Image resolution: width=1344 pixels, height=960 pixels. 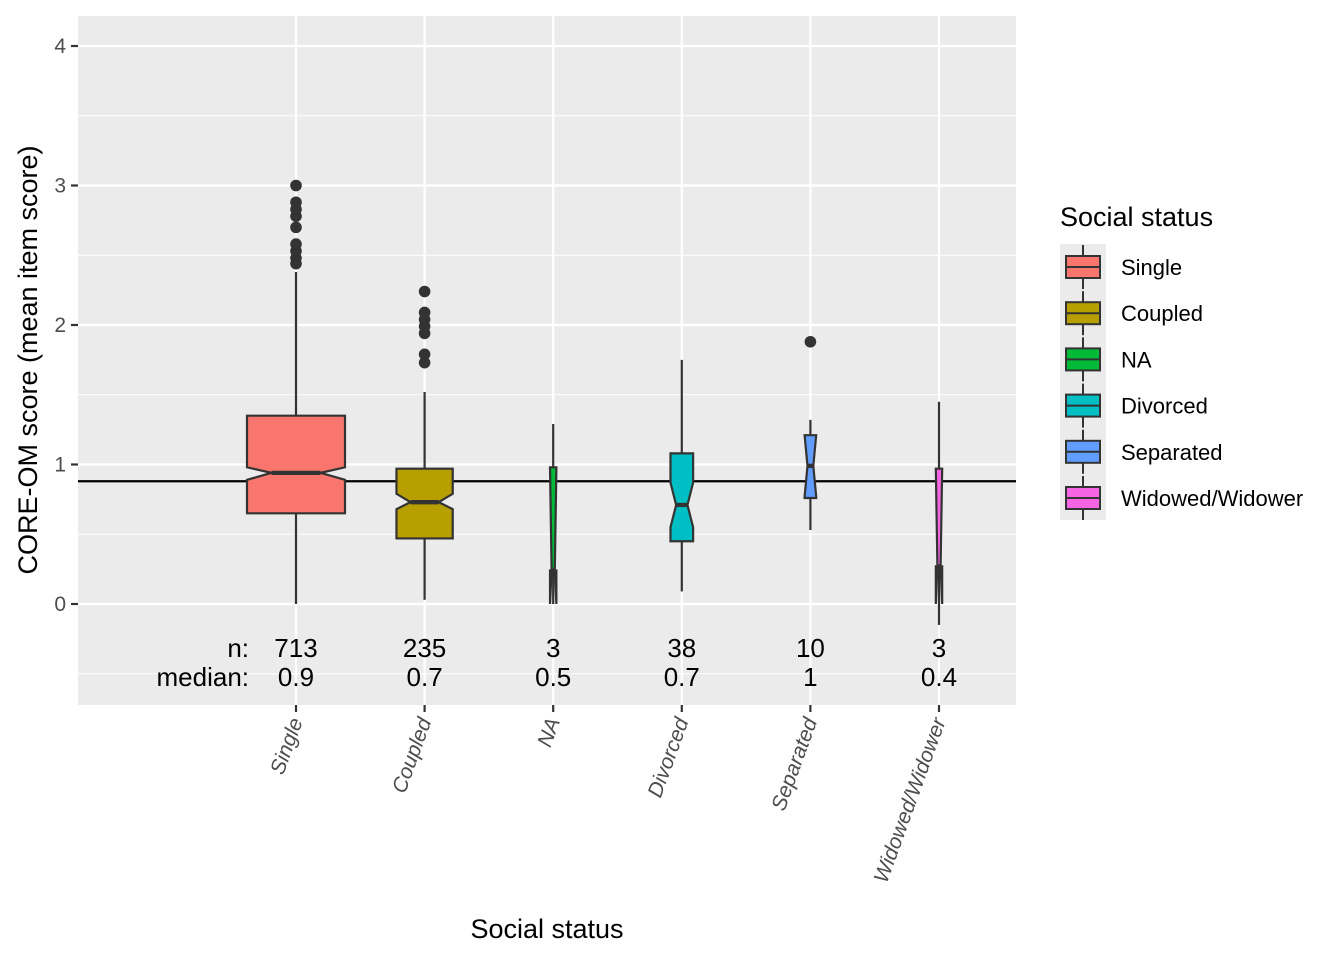 I want to click on legend-title: Social status, so click(x=1136, y=217).